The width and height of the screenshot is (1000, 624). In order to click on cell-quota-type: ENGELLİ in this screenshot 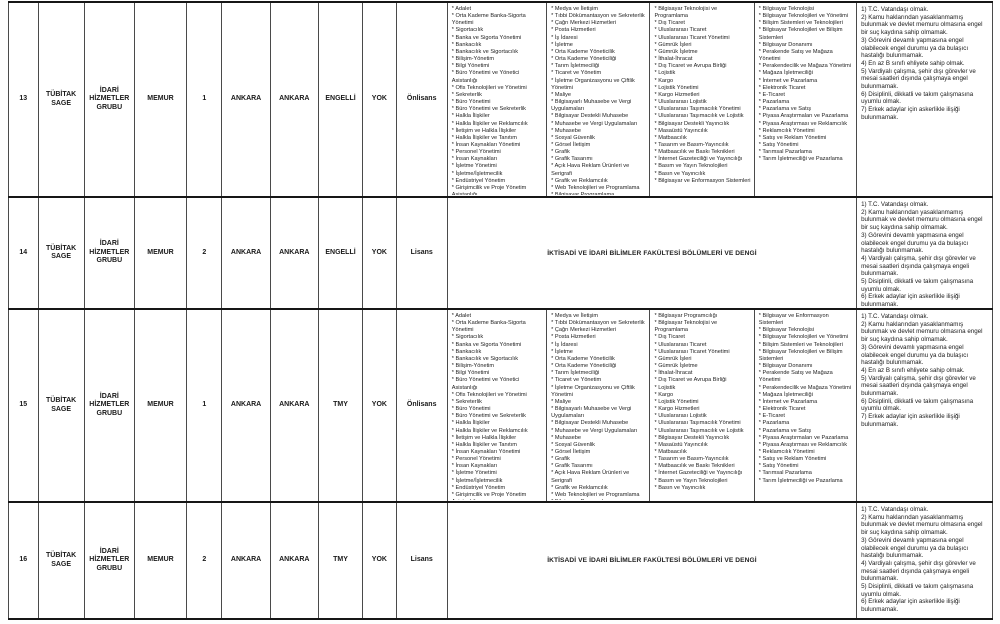, I will do `click(340, 99)`.